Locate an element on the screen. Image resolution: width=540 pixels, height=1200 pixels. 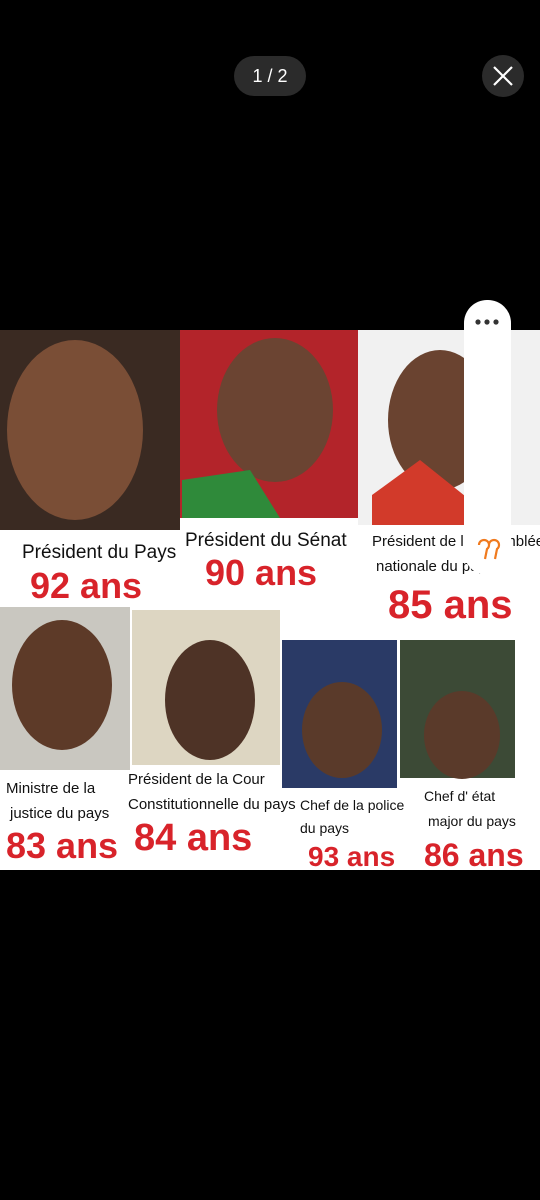
close-icon is located at coordinates (503, 76).